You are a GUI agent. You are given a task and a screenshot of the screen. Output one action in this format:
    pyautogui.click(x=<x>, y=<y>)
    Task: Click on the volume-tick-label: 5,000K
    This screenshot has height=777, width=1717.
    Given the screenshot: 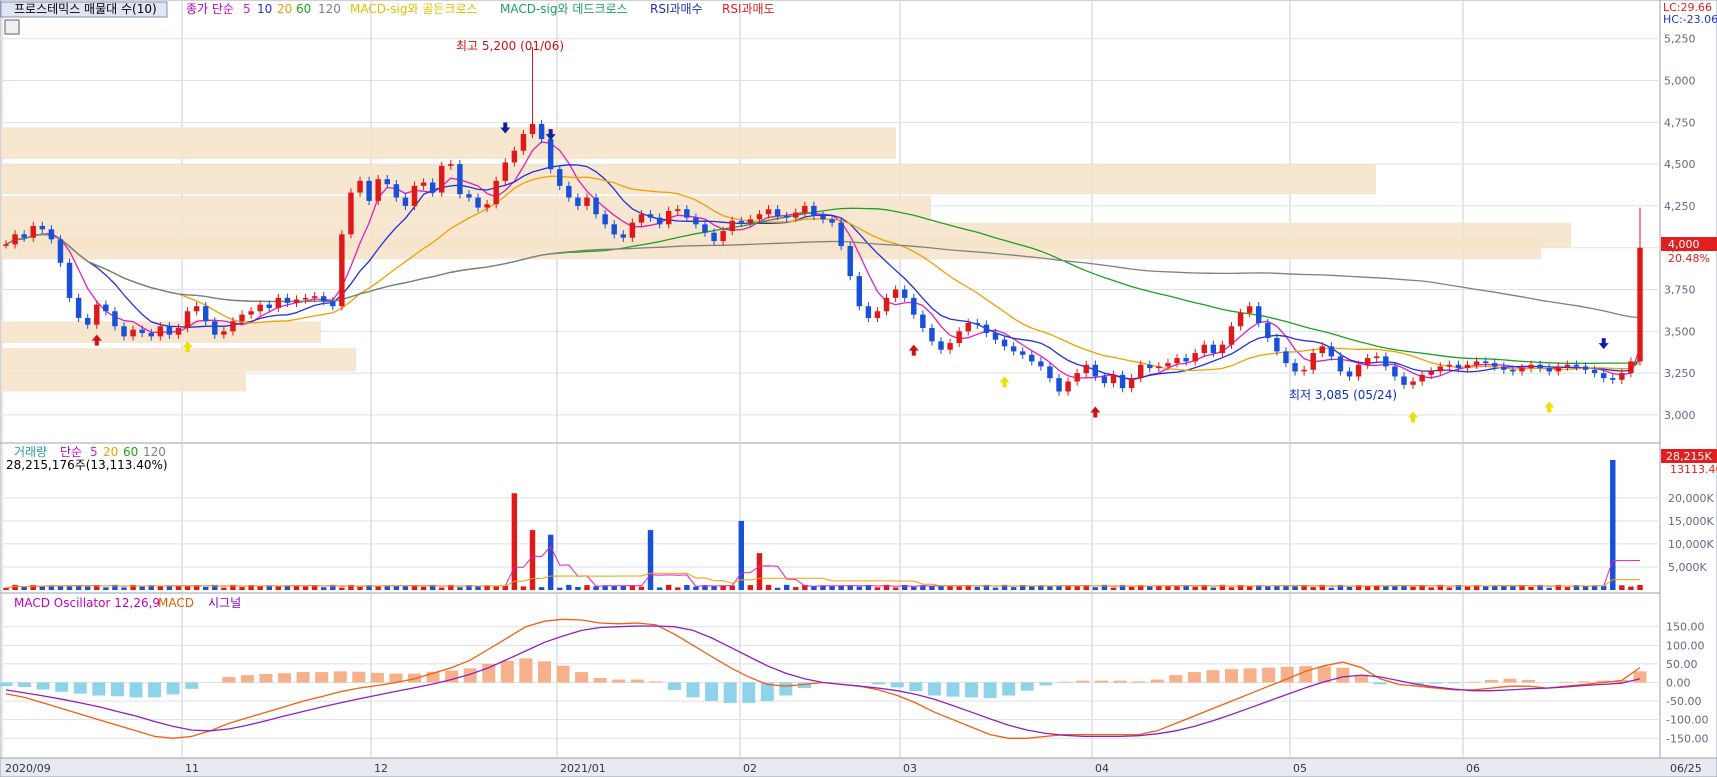 What is the action you would take?
    pyautogui.click(x=1687, y=567)
    